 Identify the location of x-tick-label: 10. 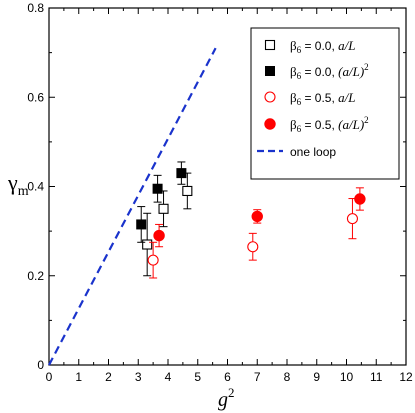
(347, 377).